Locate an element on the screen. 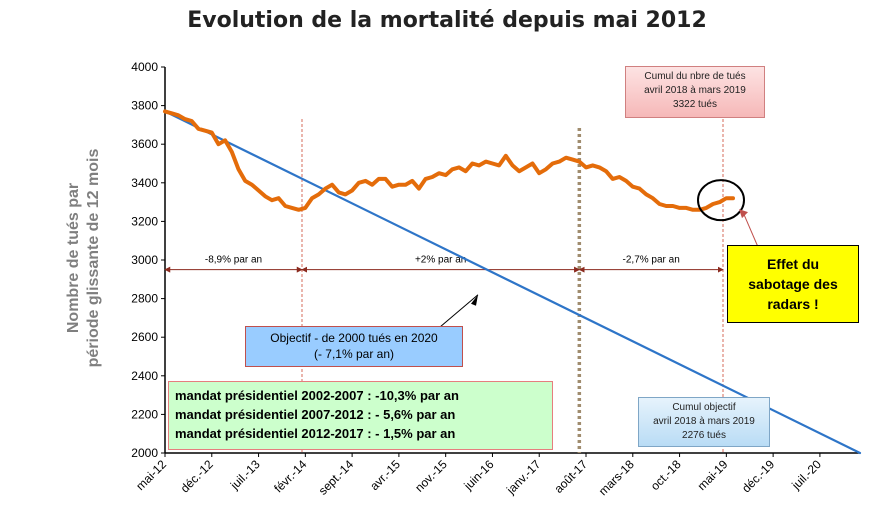 The width and height of the screenshot is (894, 525). objectif-line2: (- 7,1% par an) is located at coordinates (354, 354).